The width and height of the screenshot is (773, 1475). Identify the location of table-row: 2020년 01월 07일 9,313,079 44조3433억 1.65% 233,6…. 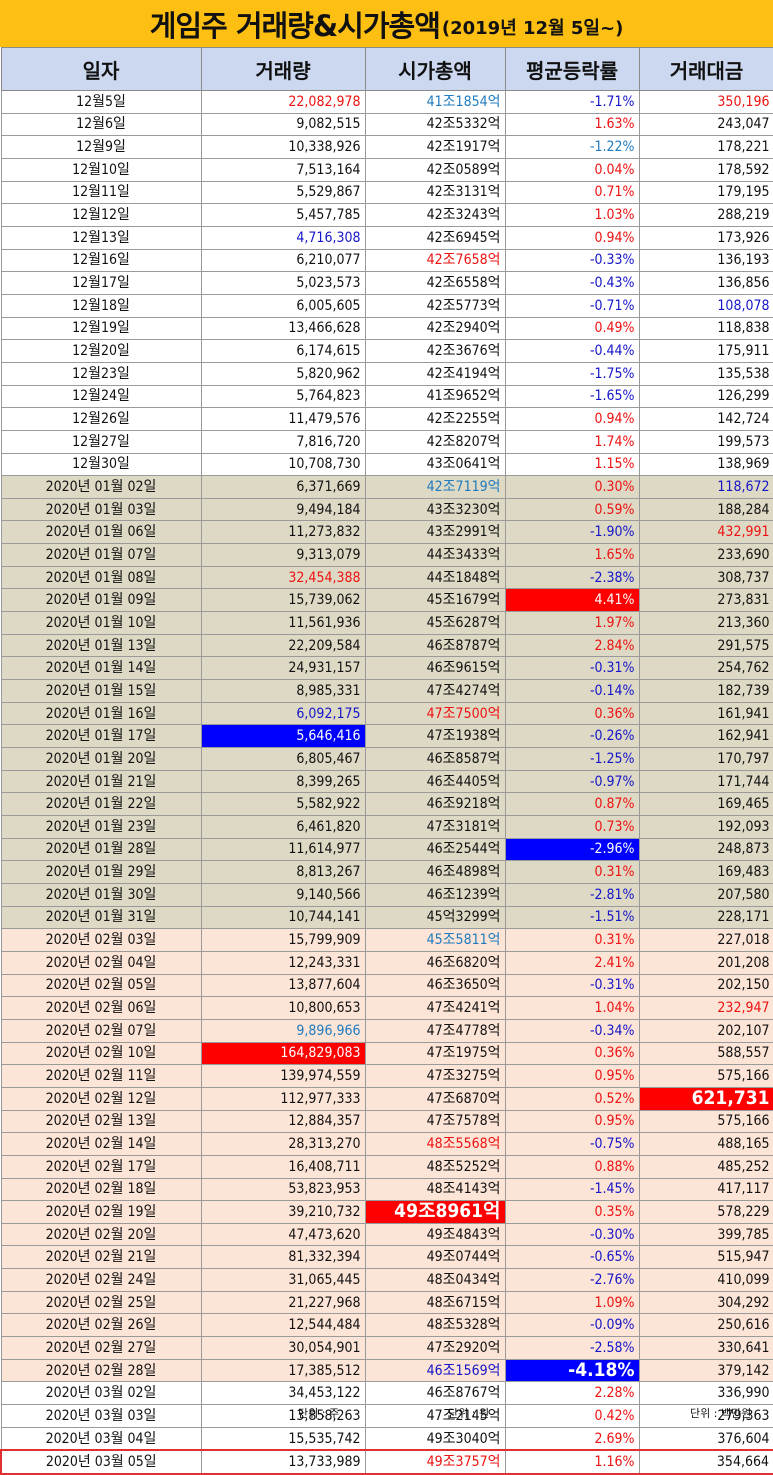
(386, 555).